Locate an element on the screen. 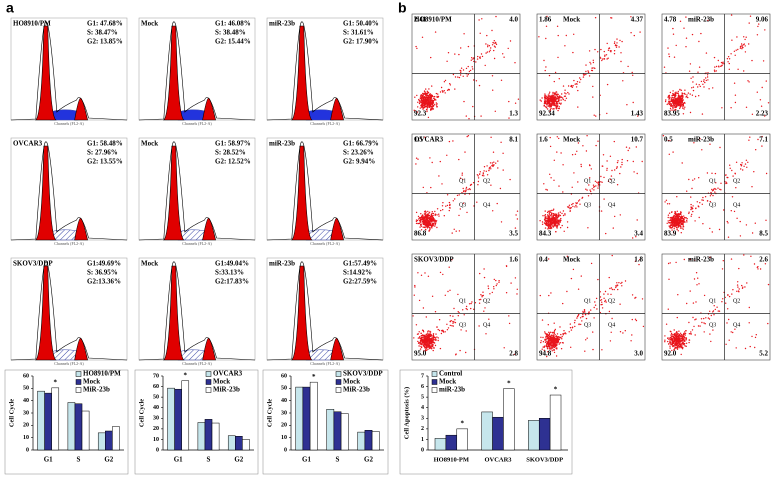 This screenshot has height=482, width=778. sample-name: miR-23b is located at coordinates (701, 260).